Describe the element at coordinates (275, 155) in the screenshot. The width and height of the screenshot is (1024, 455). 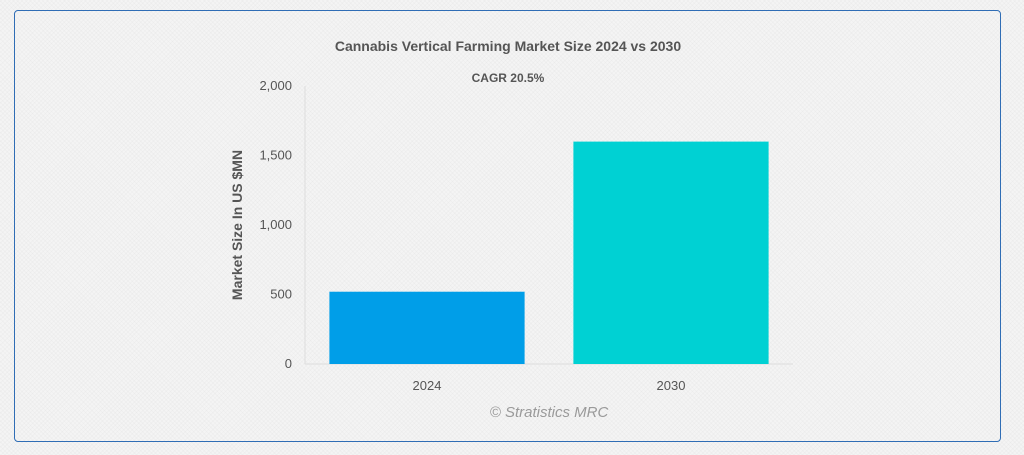
I see `y-tick-label: 1,500` at that location.